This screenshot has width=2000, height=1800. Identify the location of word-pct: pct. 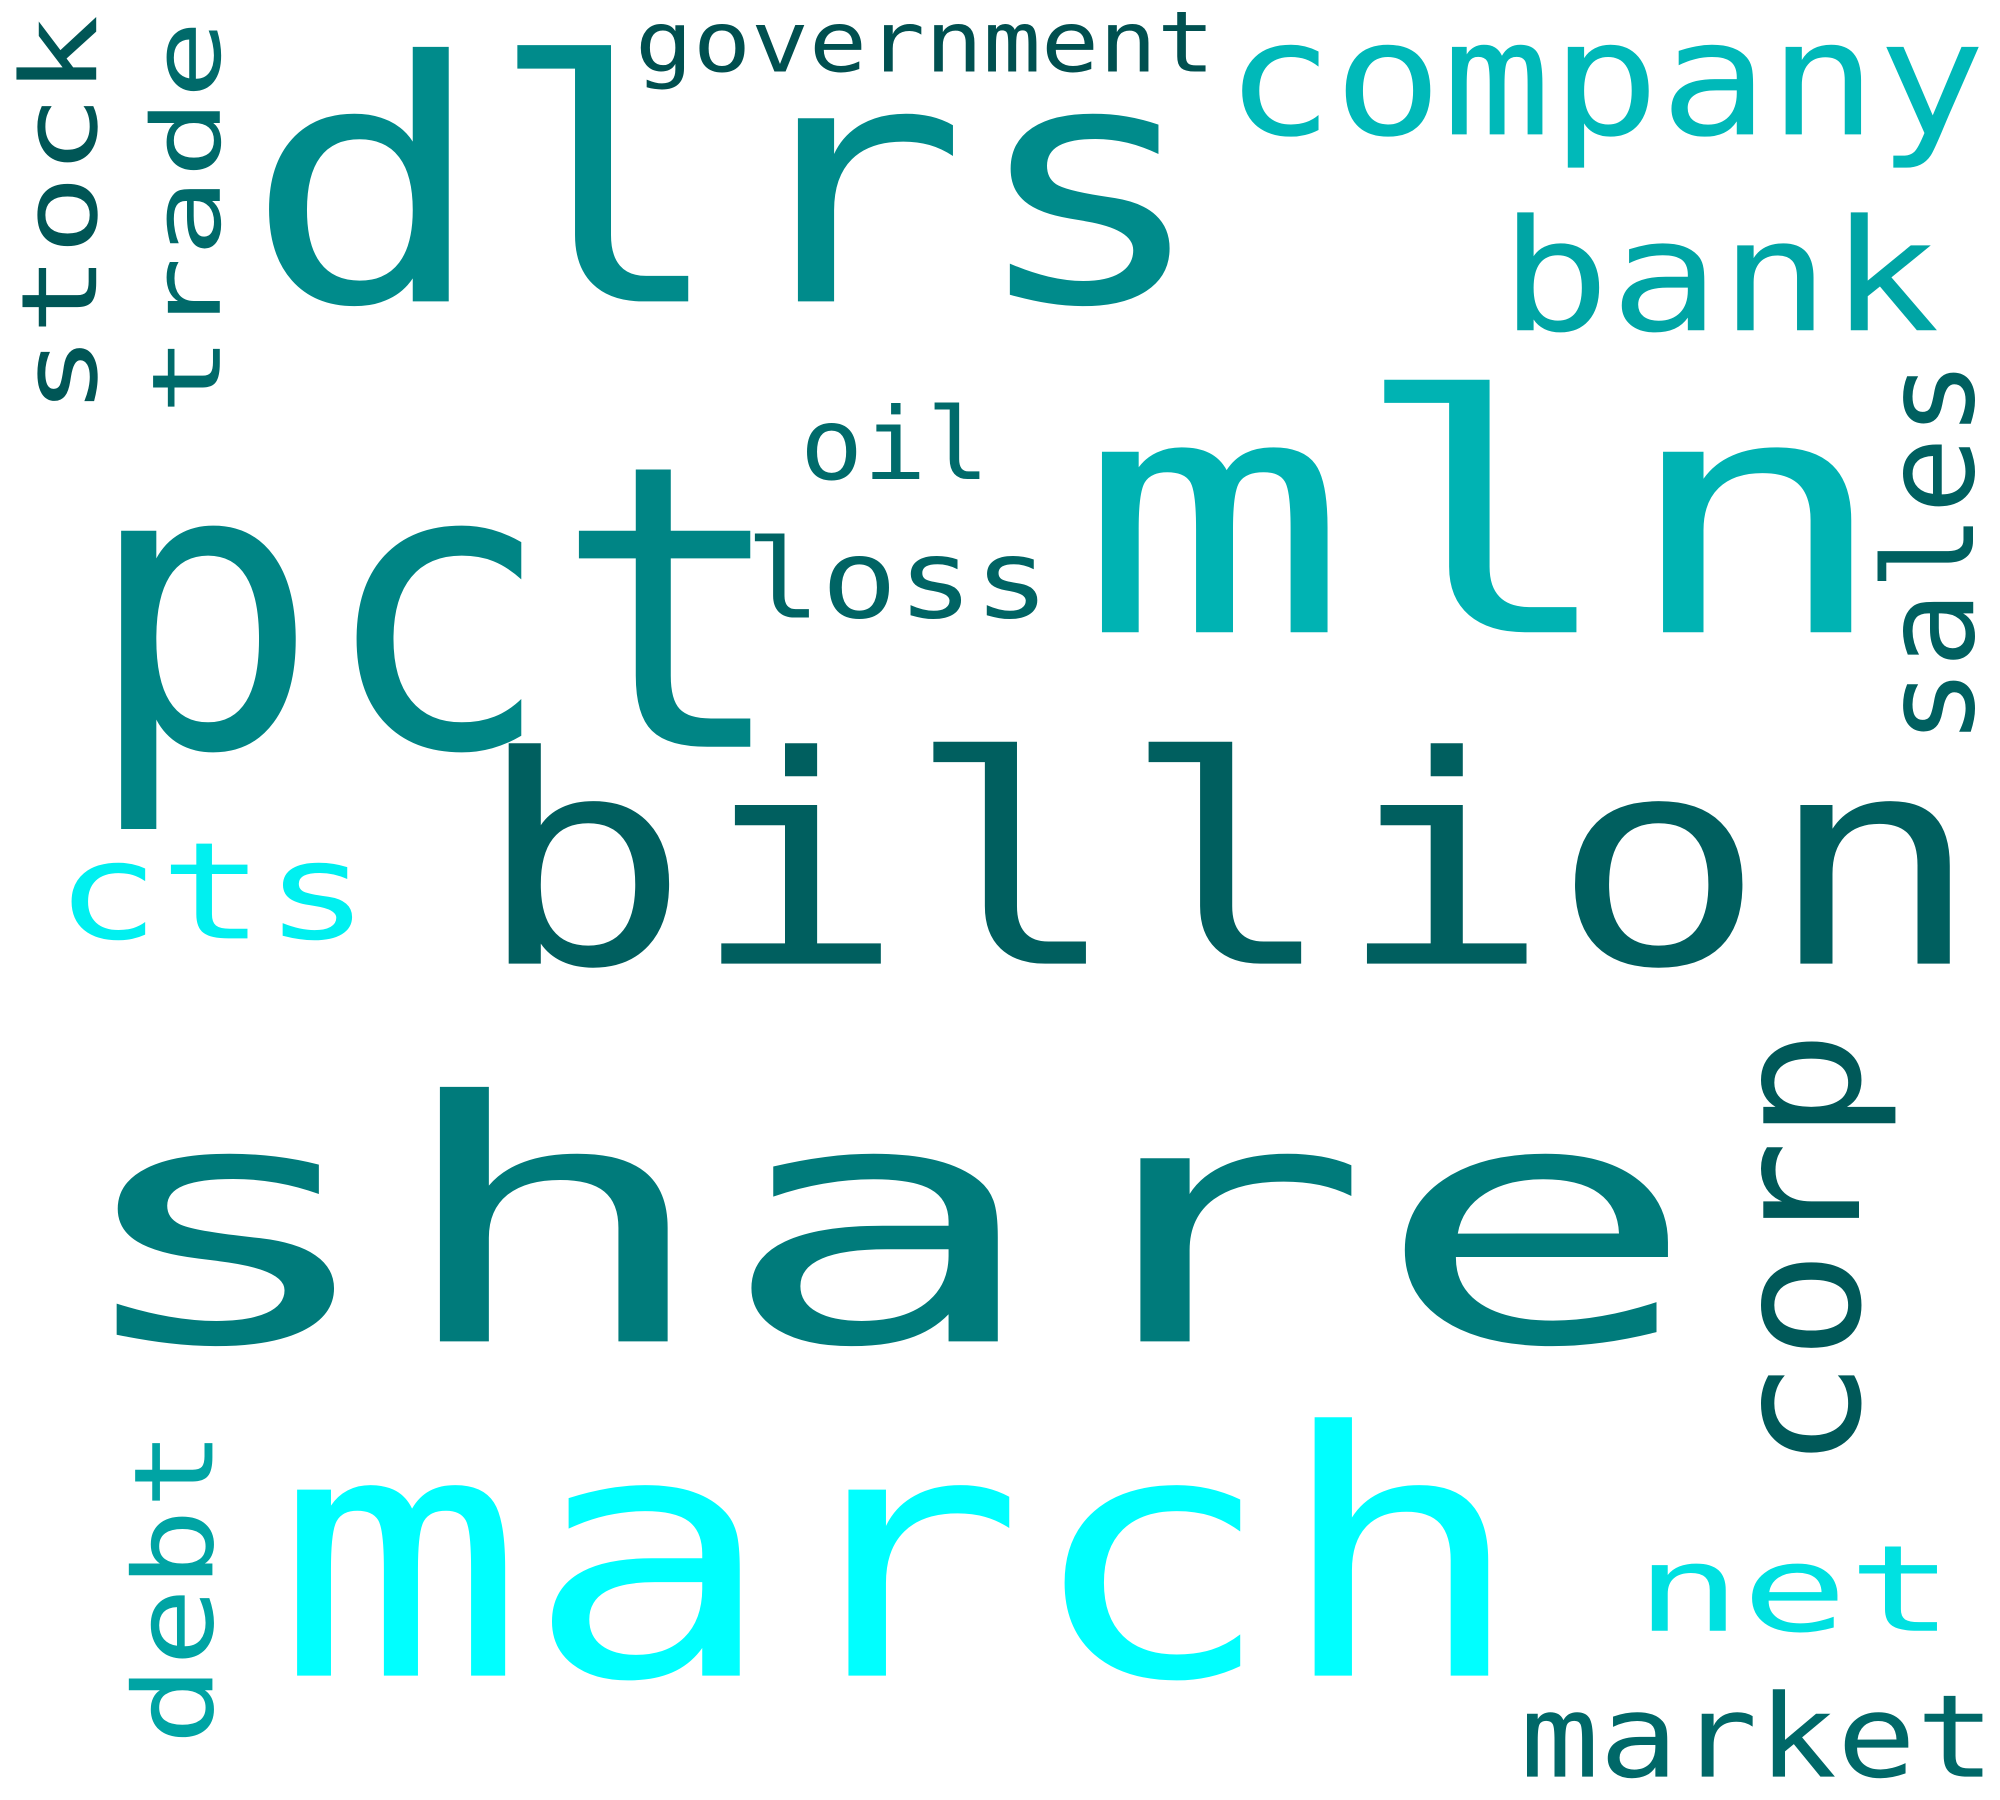
(437, 610).